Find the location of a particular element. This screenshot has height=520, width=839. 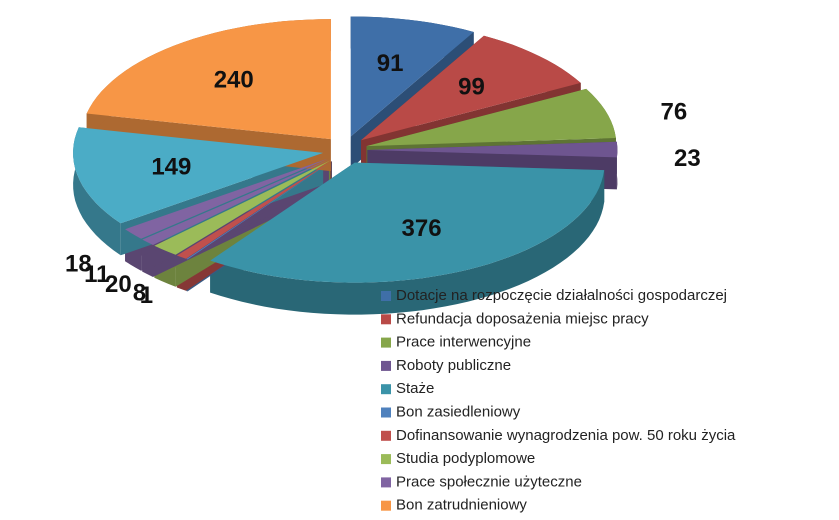

legend-label: Bon zasiedleniowy is located at coordinates (458, 411).